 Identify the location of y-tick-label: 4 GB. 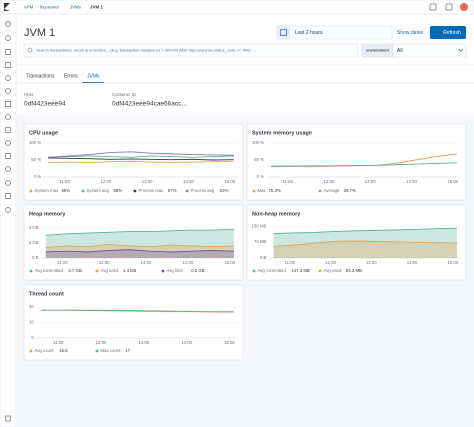
(34, 227).